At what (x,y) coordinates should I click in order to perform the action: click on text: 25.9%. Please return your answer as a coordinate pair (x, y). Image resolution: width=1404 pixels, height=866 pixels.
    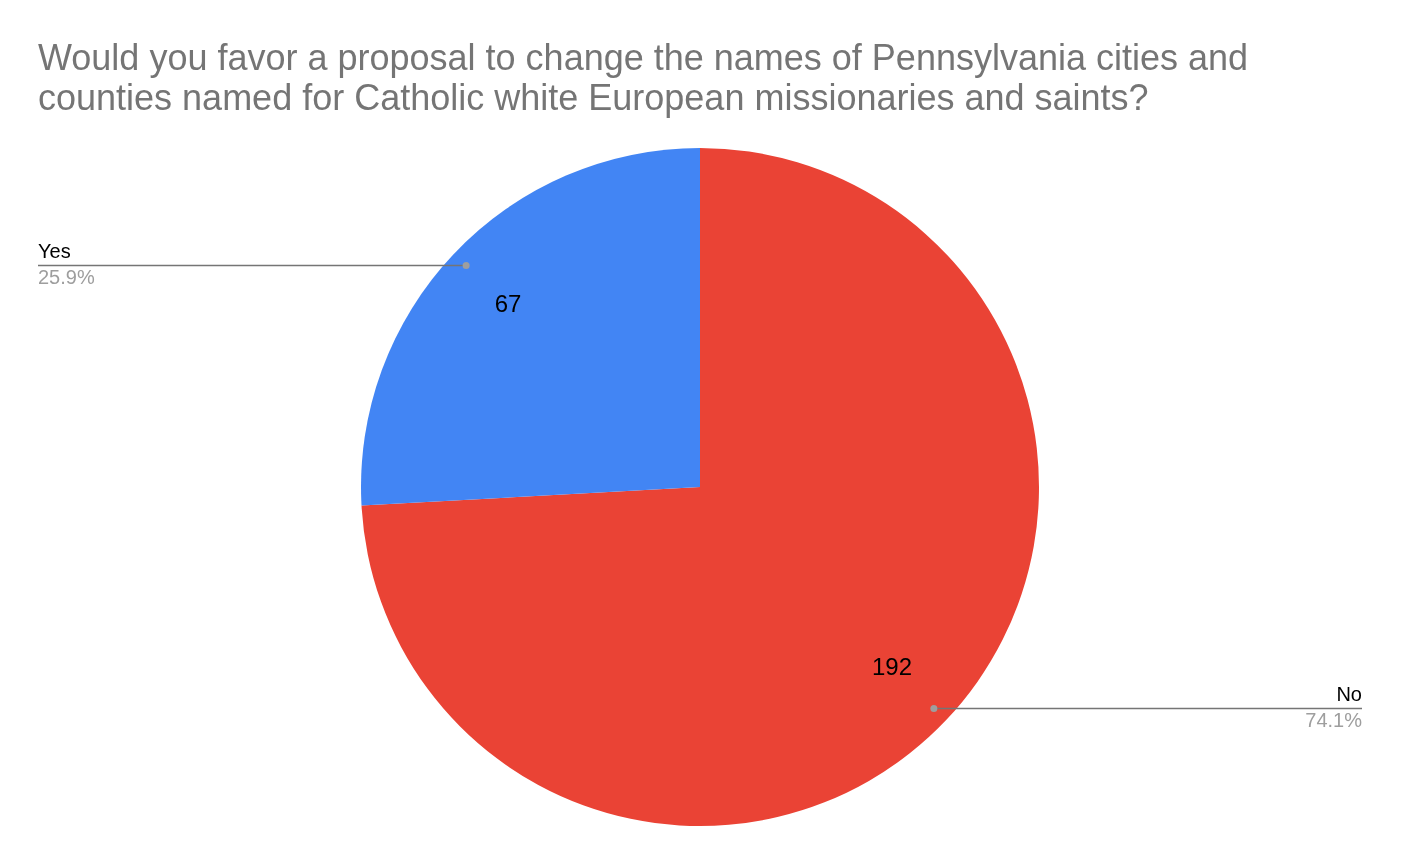
    Looking at the image, I should click on (66, 277).